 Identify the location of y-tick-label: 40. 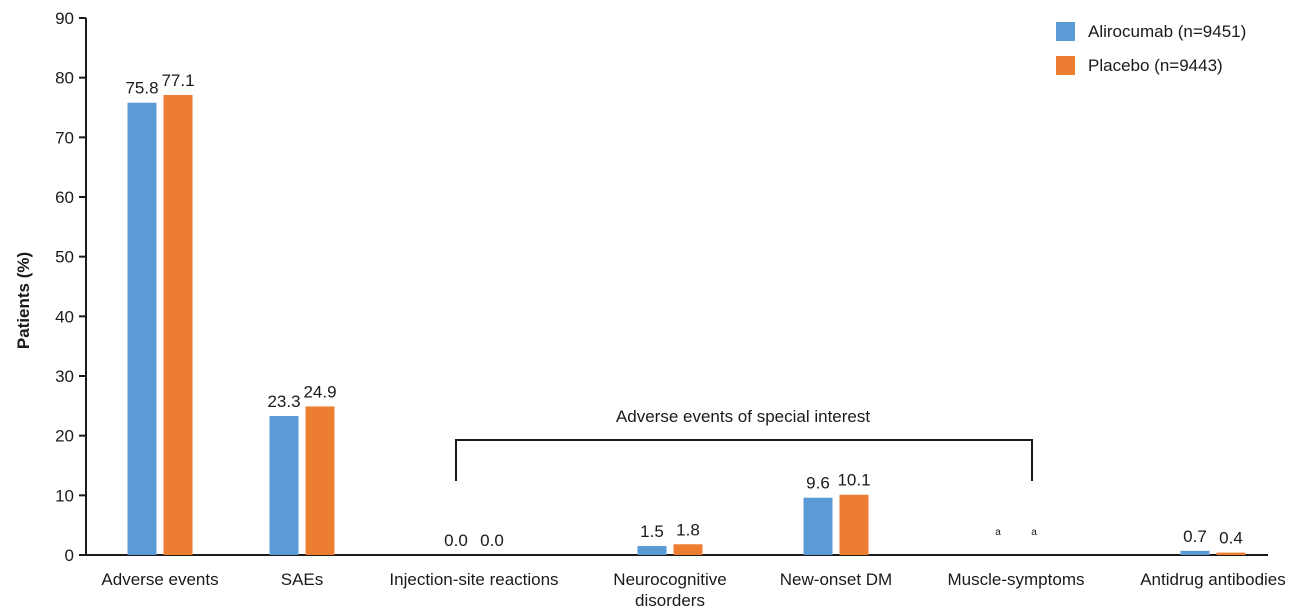
(64, 316).